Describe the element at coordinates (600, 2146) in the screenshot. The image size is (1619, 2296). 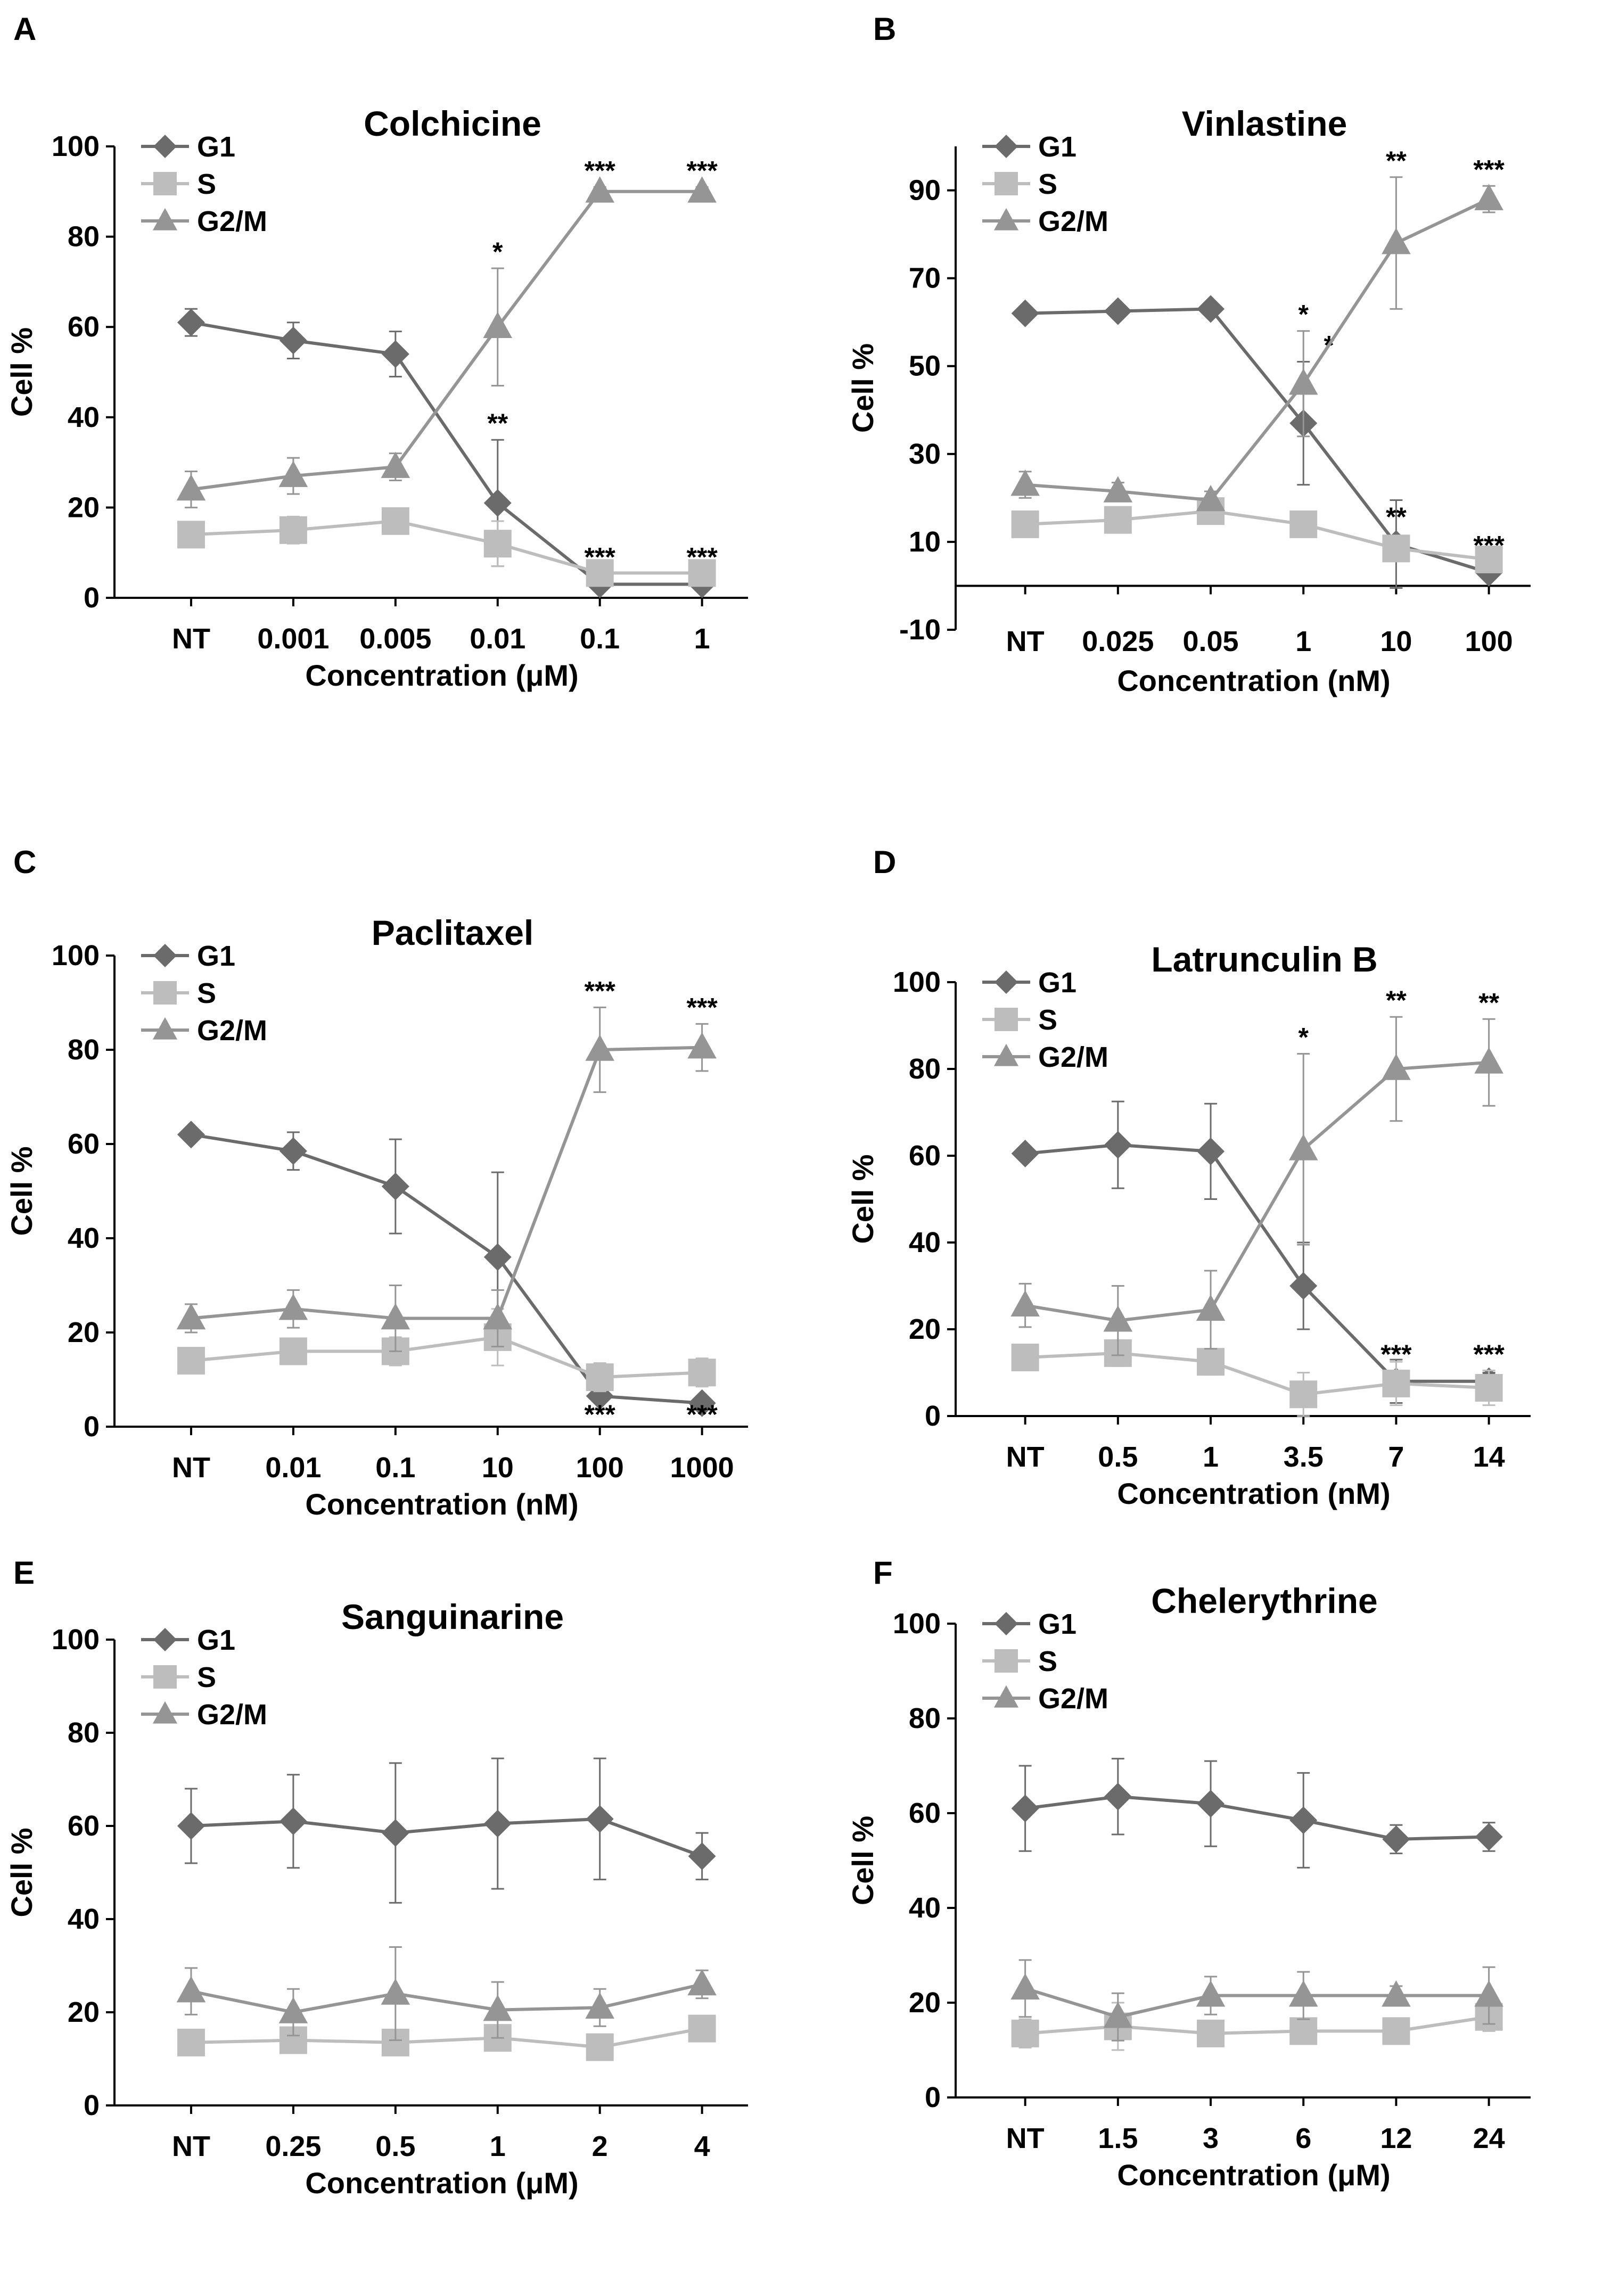
I see `x-tick-label: 2` at that location.